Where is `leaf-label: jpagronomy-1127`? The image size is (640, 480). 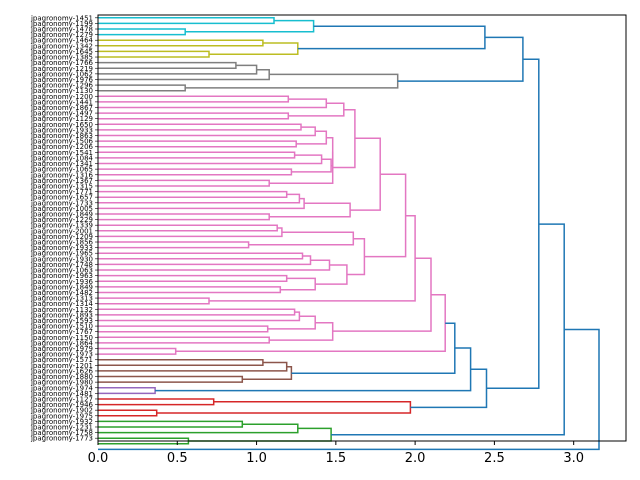 leaf-label: jpagronomy-1127 is located at coordinates (61, 399).